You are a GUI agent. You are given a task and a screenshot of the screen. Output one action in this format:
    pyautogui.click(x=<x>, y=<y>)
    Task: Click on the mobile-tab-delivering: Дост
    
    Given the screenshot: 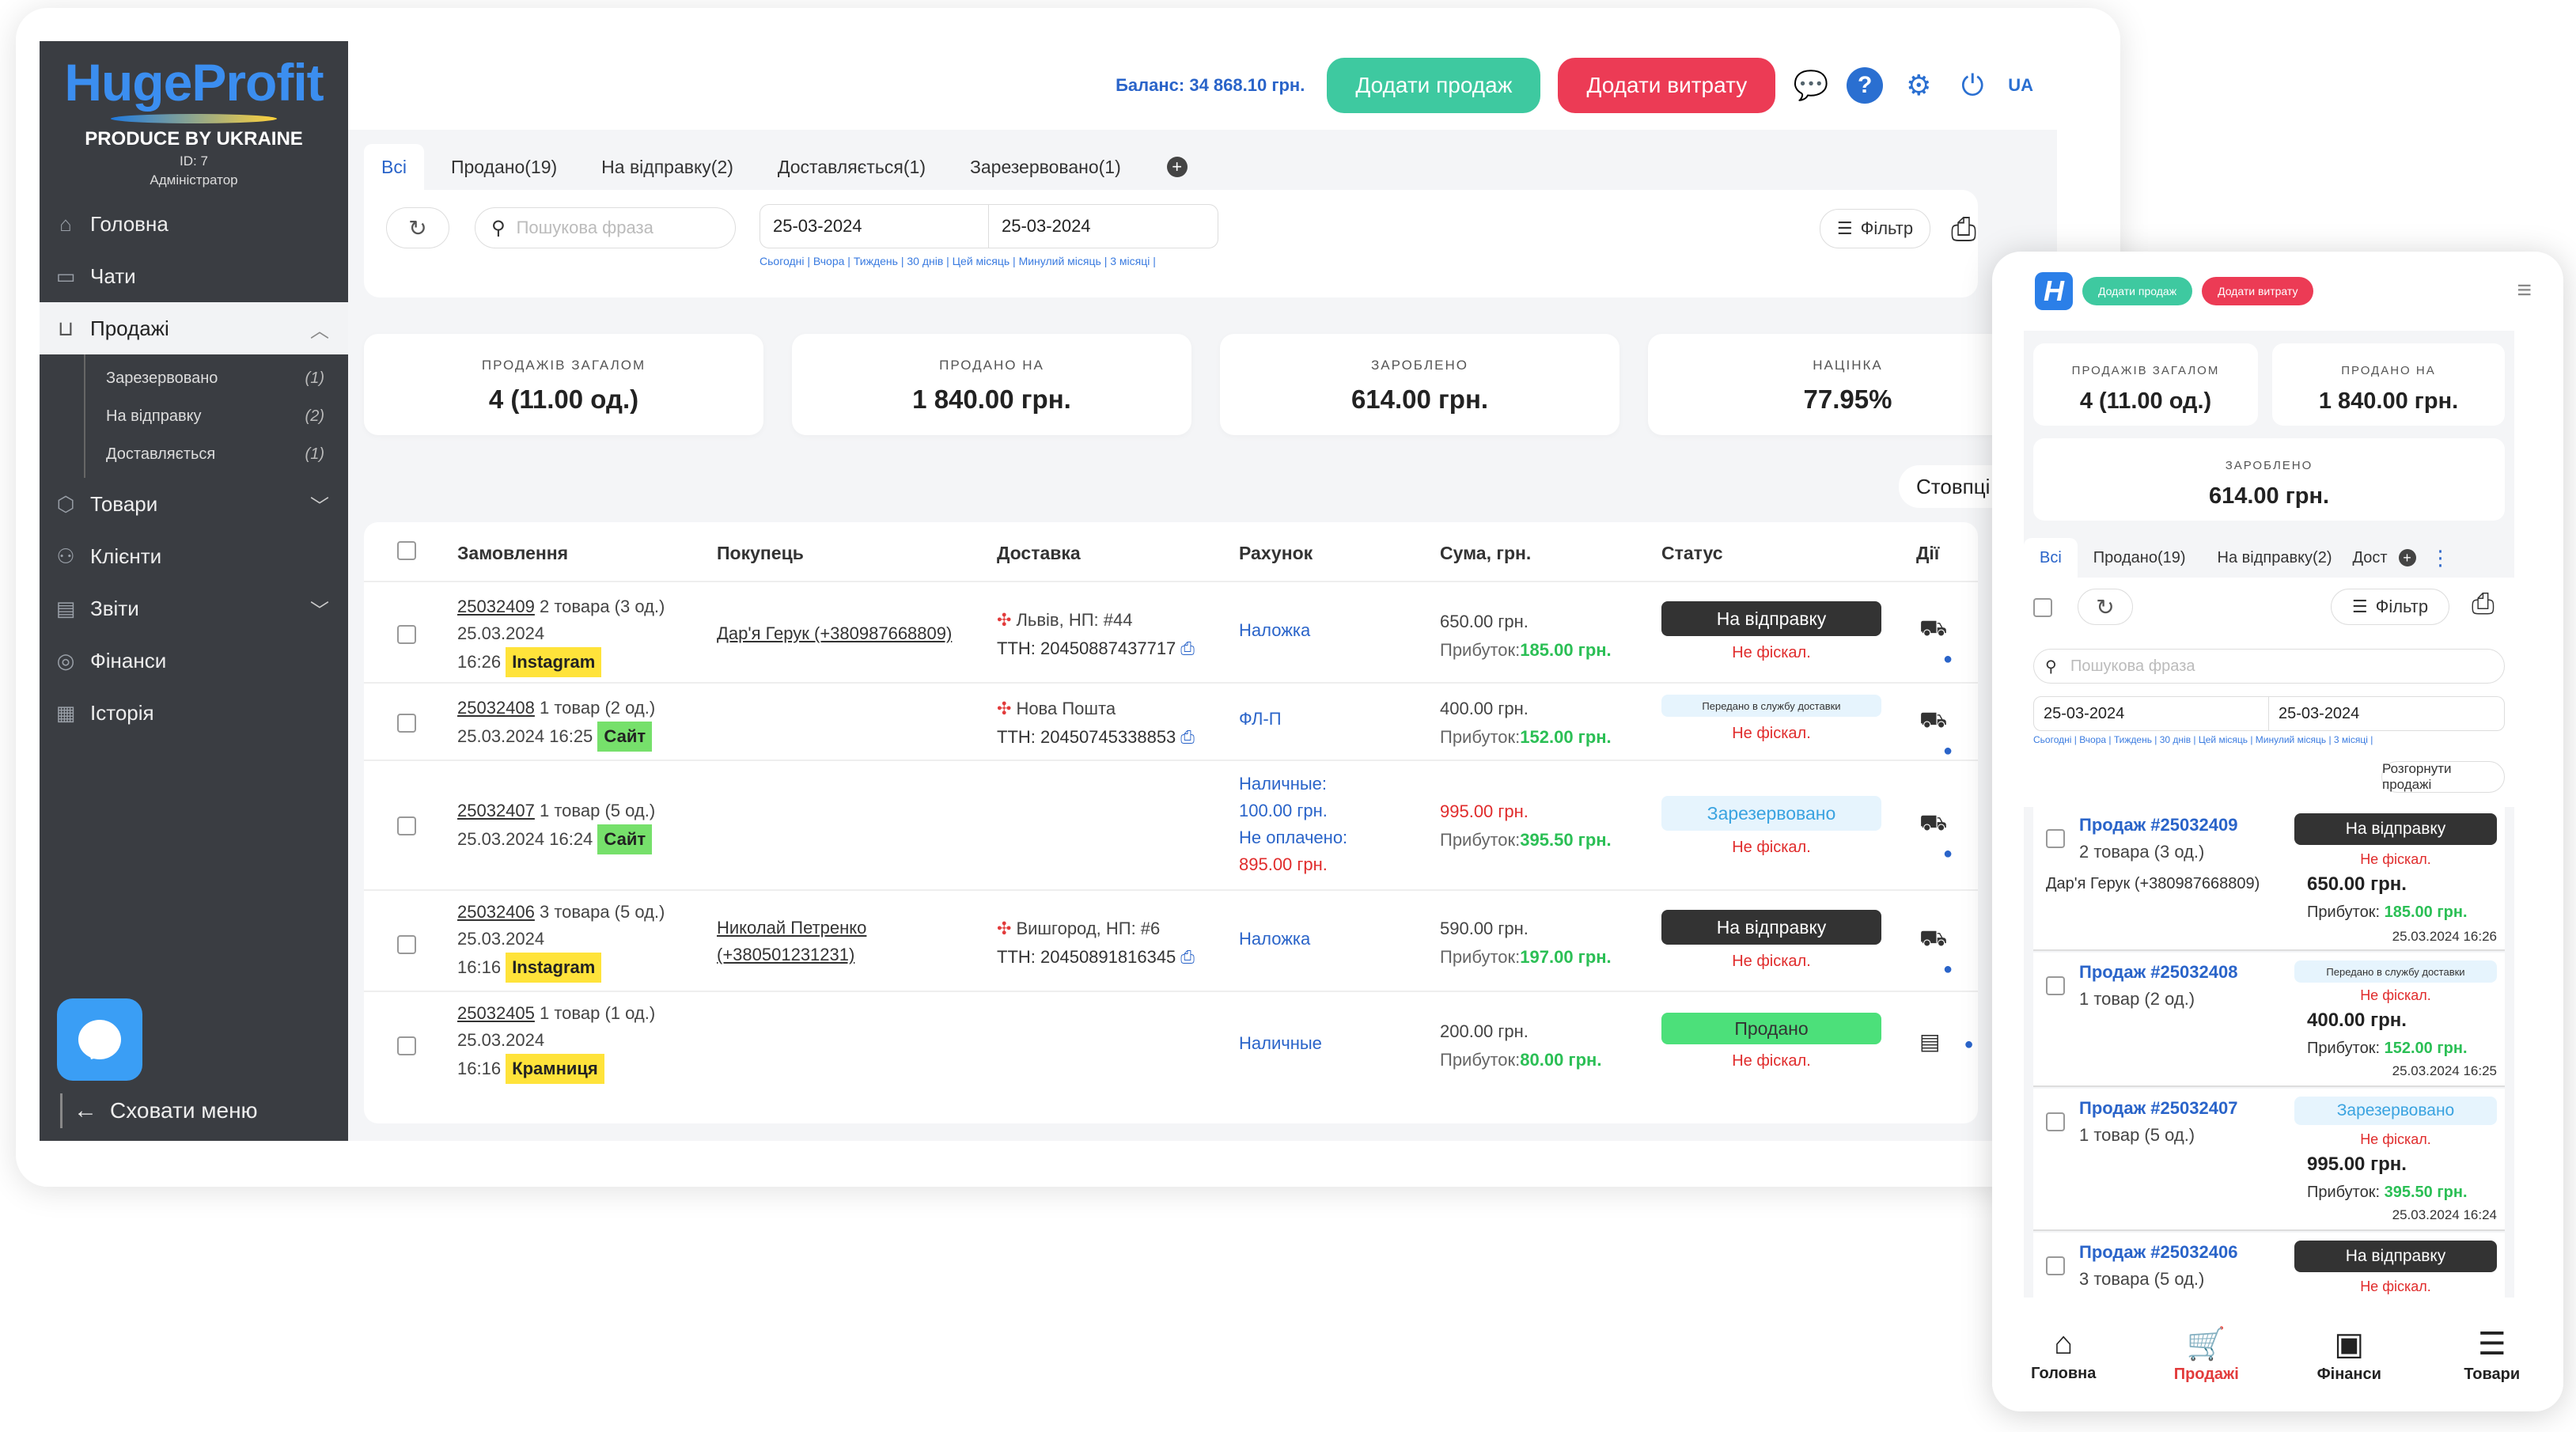 What is the action you would take?
    pyautogui.click(x=2370, y=557)
    